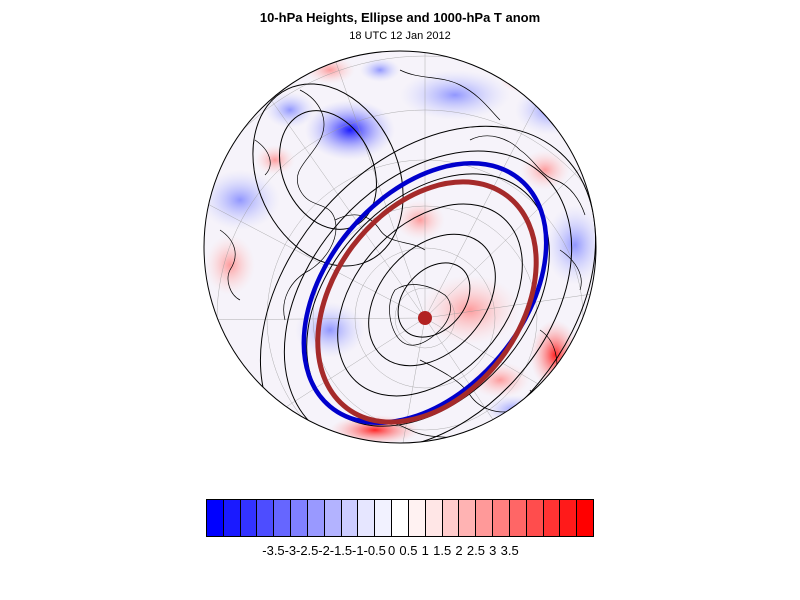 This screenshot has width=800, height=600. Describe the element at coordinates (425, 318) in the screenshot. I see `ellipse-center-marker` at that location.